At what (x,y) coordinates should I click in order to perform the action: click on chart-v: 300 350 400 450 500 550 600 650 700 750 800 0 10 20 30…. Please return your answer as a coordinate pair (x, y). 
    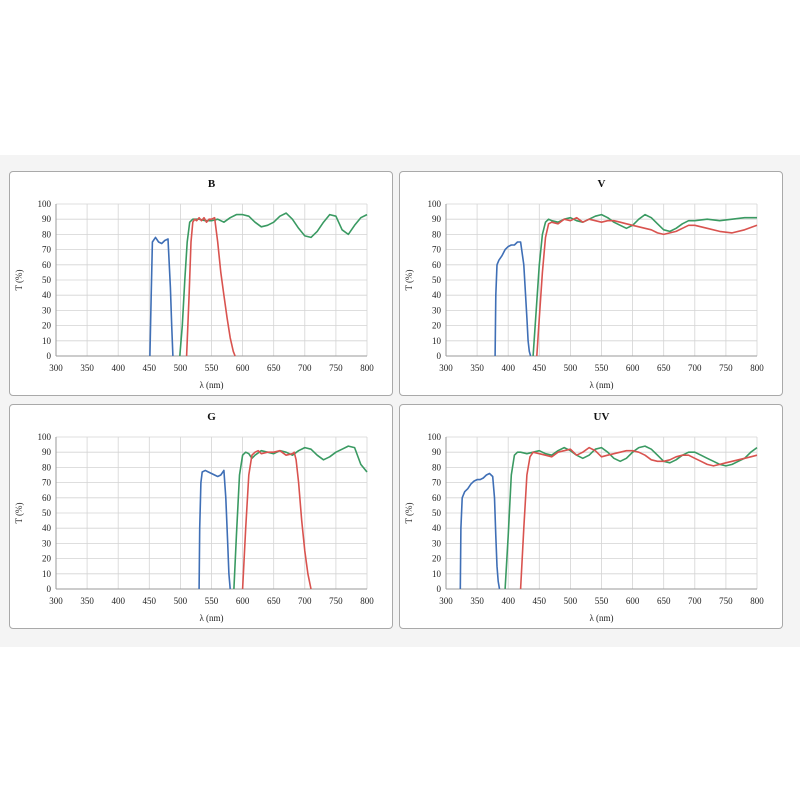
    Looking at the image, I should click on (584, 284).